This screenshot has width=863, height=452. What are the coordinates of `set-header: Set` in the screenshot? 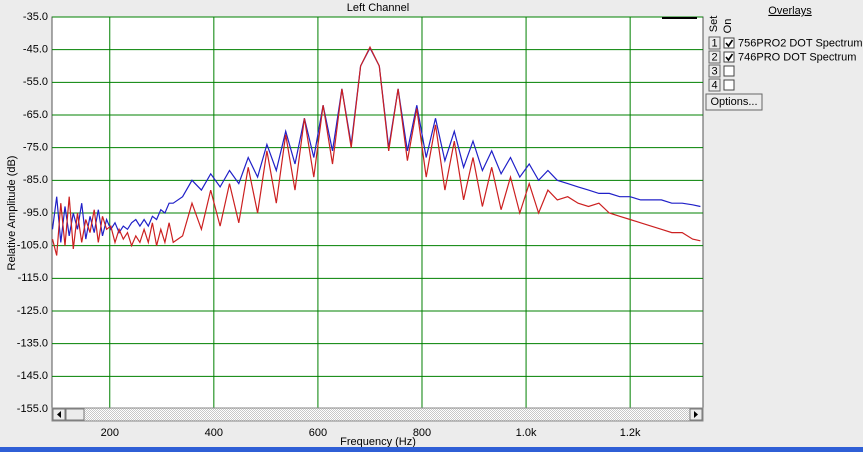 It's located at (714, 24).